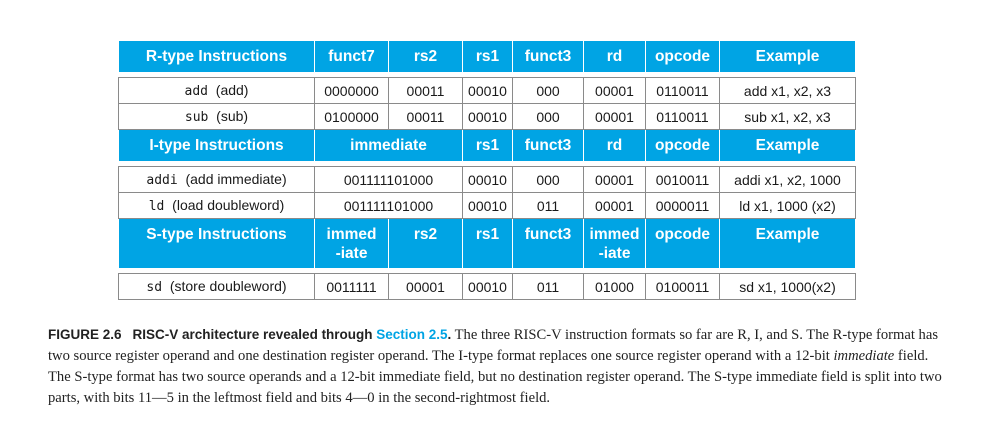 This screenshot has width=993, height=443. What do you see at coordinates (614, 243) in the screenshot?
I see `s-header-immediate-low: immed -iate` at bounding box center [614, 243].